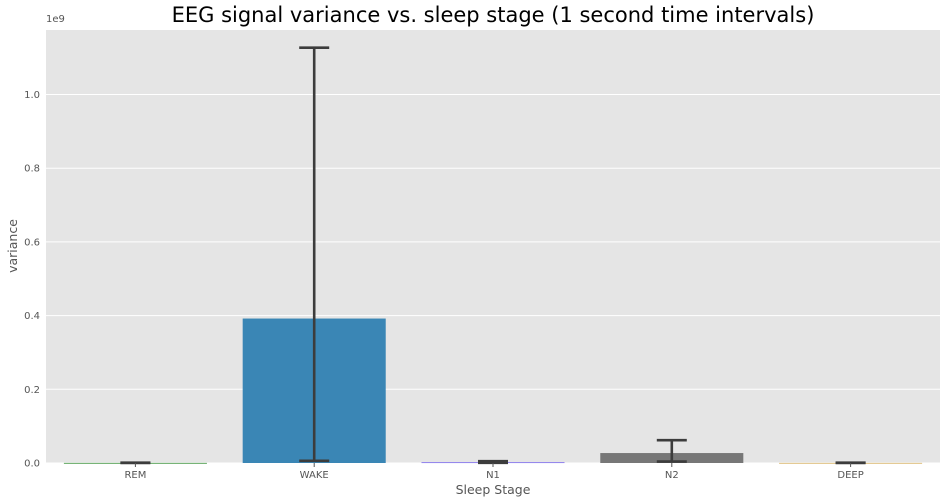  What do you see at coordinates (135, 475) in the screenshot?
I see `x-tick-label: REM` at bounding box center [135, 475].